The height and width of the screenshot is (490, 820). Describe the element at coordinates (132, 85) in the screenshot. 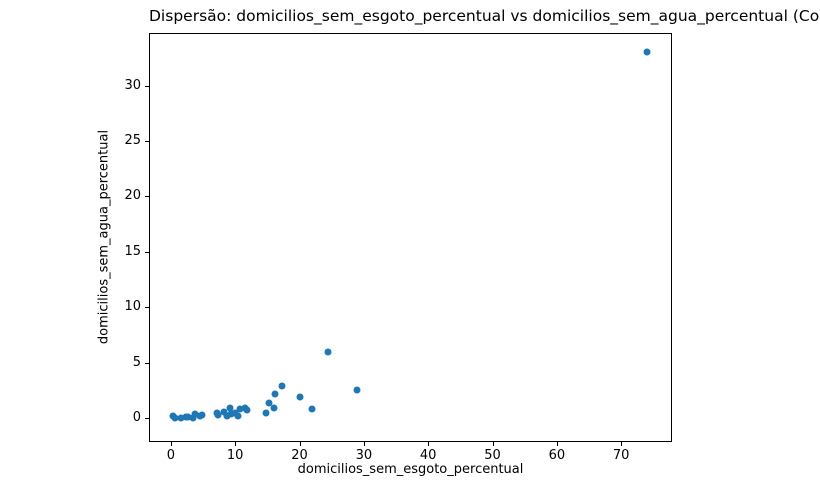

I see `y-axis-tick-label: 30` at that location.